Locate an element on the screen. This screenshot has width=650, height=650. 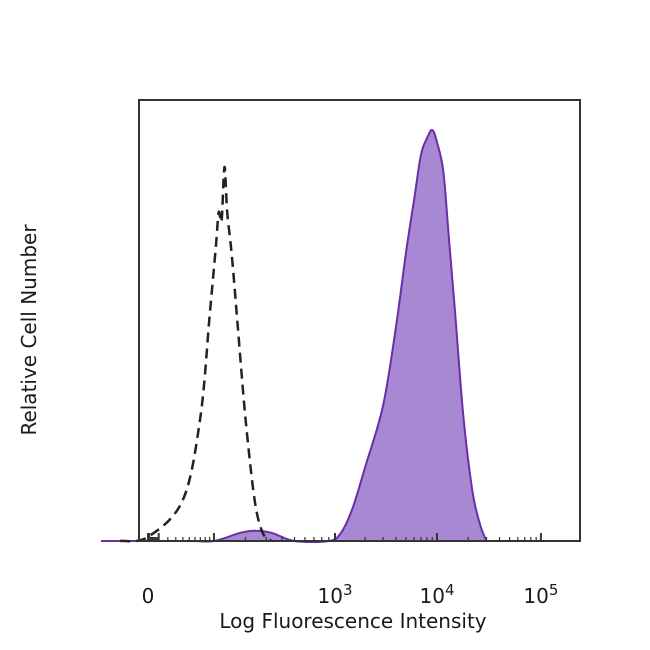
x-tick-labels: 0 10³ 10⁴ 10⁵ is located at coordinates (350, 594).